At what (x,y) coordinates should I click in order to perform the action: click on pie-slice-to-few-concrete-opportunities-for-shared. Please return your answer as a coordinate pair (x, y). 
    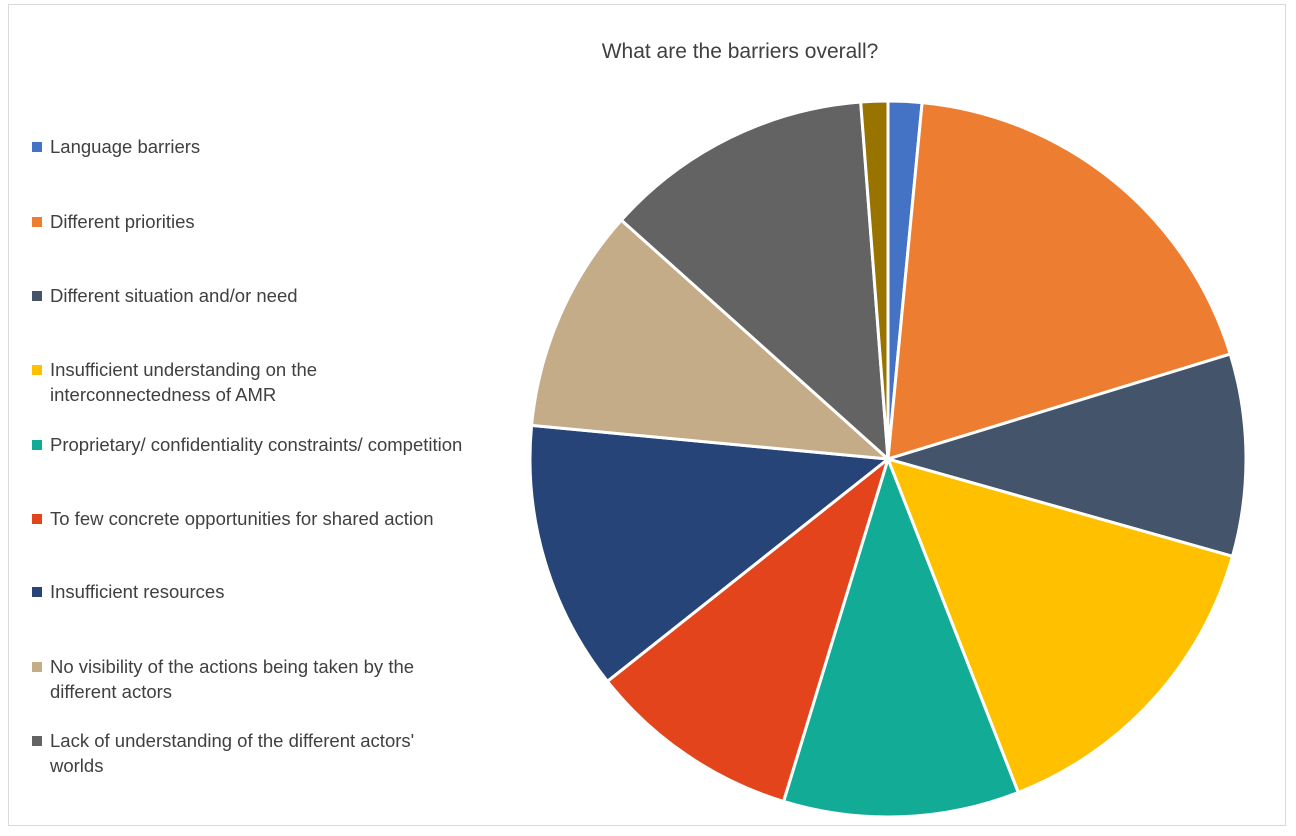
    Looking at the image, I should click on (747, 630).